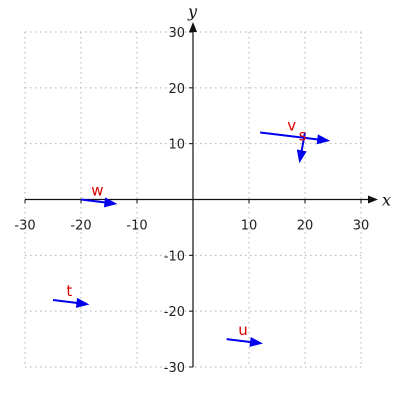  What do you see at coordinates (176, 89) in the screenshot?
I see `y-tick-label: 20` at bounding box center [176, 89].